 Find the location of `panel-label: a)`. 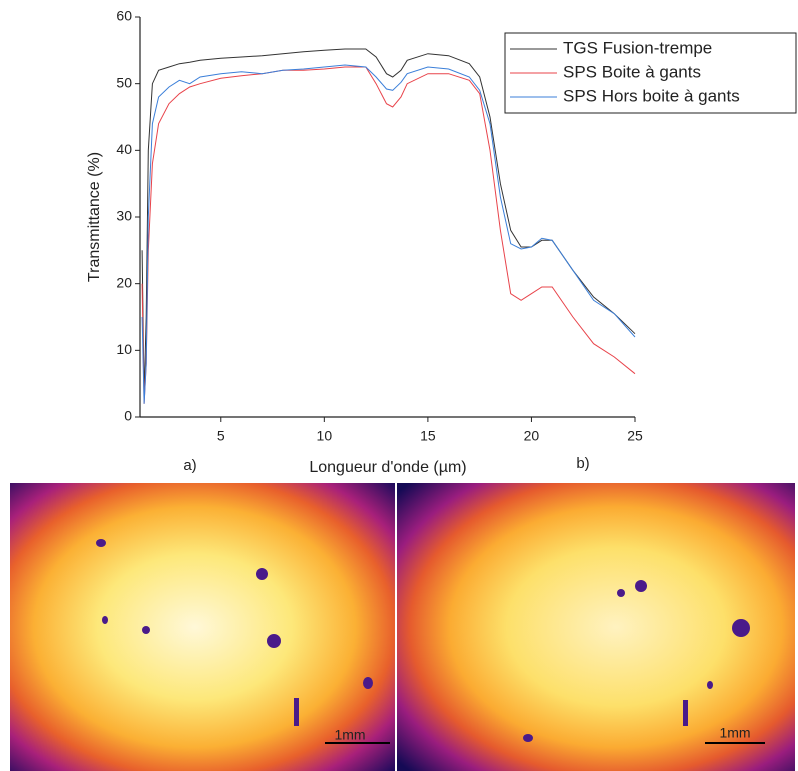

panel-label: a) is located at coordinates (189, 465).